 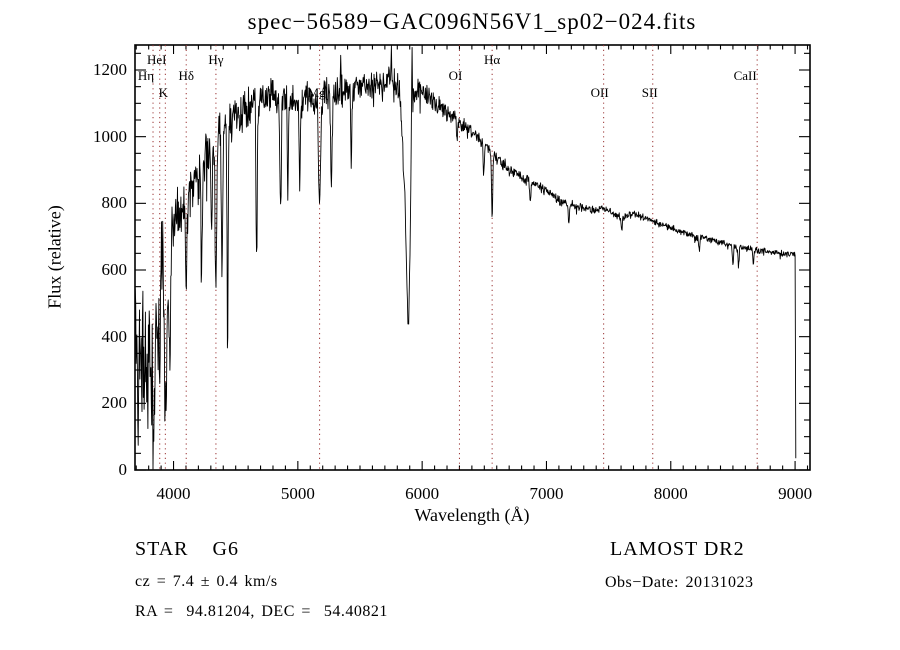 I want to click on spectral-line-label-Hγ: Hγ, so click(x=216, y=59).